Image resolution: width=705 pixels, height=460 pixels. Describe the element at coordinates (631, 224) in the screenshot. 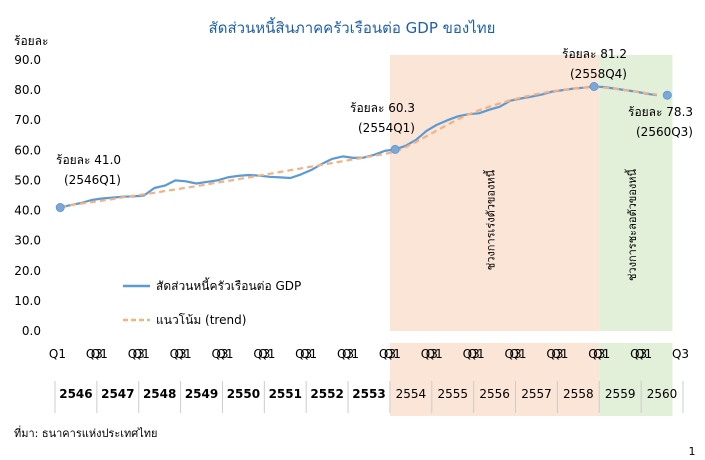

I see `region-label: ช่วงการชะลอตัวของหนี้` at that location.